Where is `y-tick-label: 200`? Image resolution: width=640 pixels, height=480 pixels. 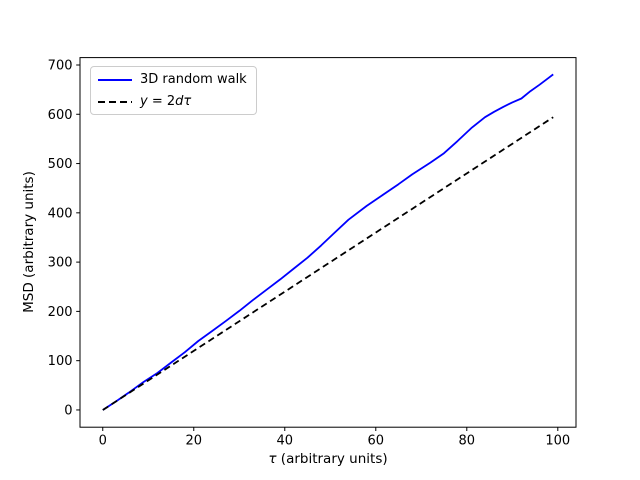
y-tick-label: 200 is located at coordinates (60, 312).